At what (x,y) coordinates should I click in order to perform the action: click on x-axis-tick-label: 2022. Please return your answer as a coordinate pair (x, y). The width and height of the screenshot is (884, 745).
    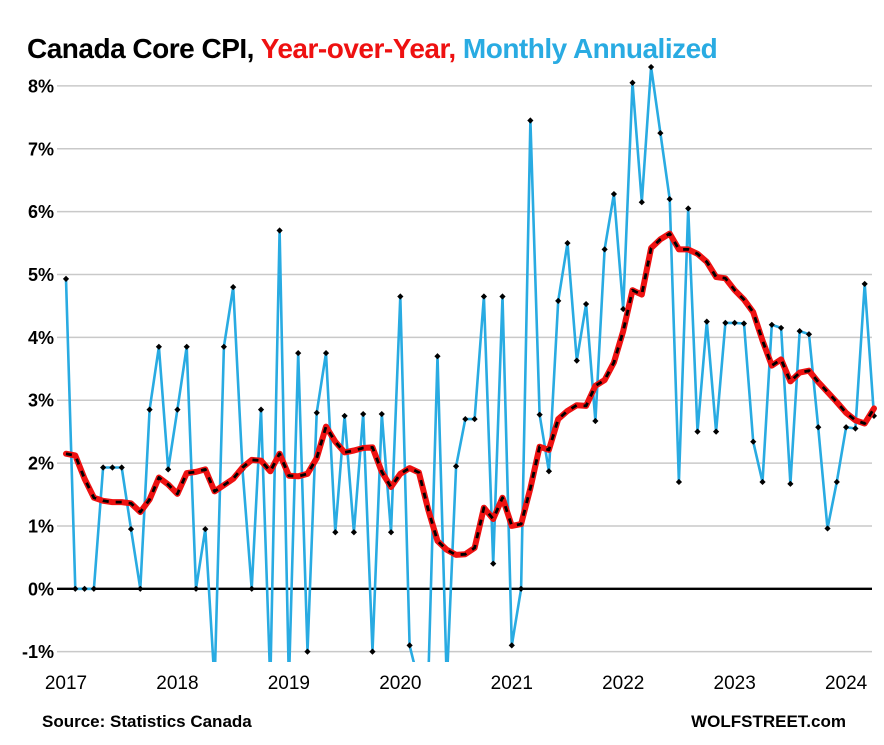
    Looking at the image, I should click on (623, 683).